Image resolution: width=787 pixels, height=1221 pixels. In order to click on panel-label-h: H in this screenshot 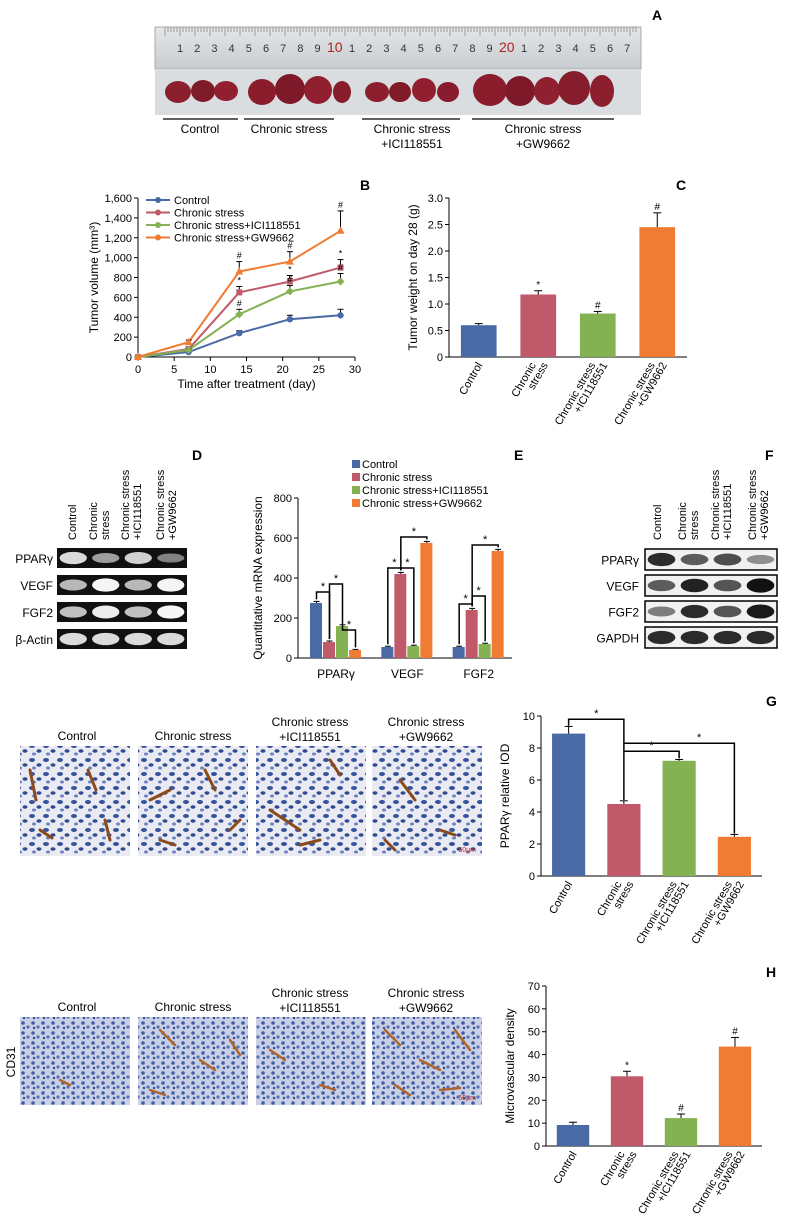, I will do `click(771, 972)`.